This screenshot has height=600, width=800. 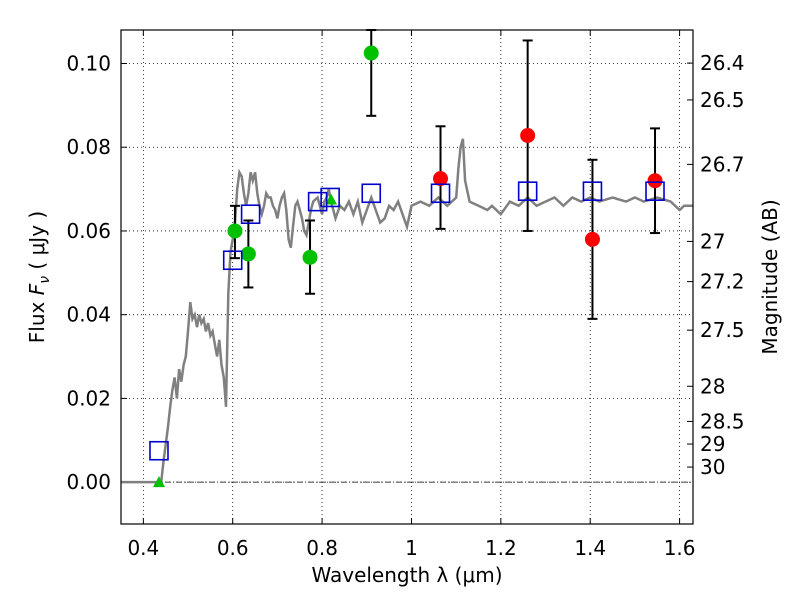 What do you see at coordinates (143, 548) in the screenshot?
I see `x-tick-label: 0.4` at bounding box center [143, 548].